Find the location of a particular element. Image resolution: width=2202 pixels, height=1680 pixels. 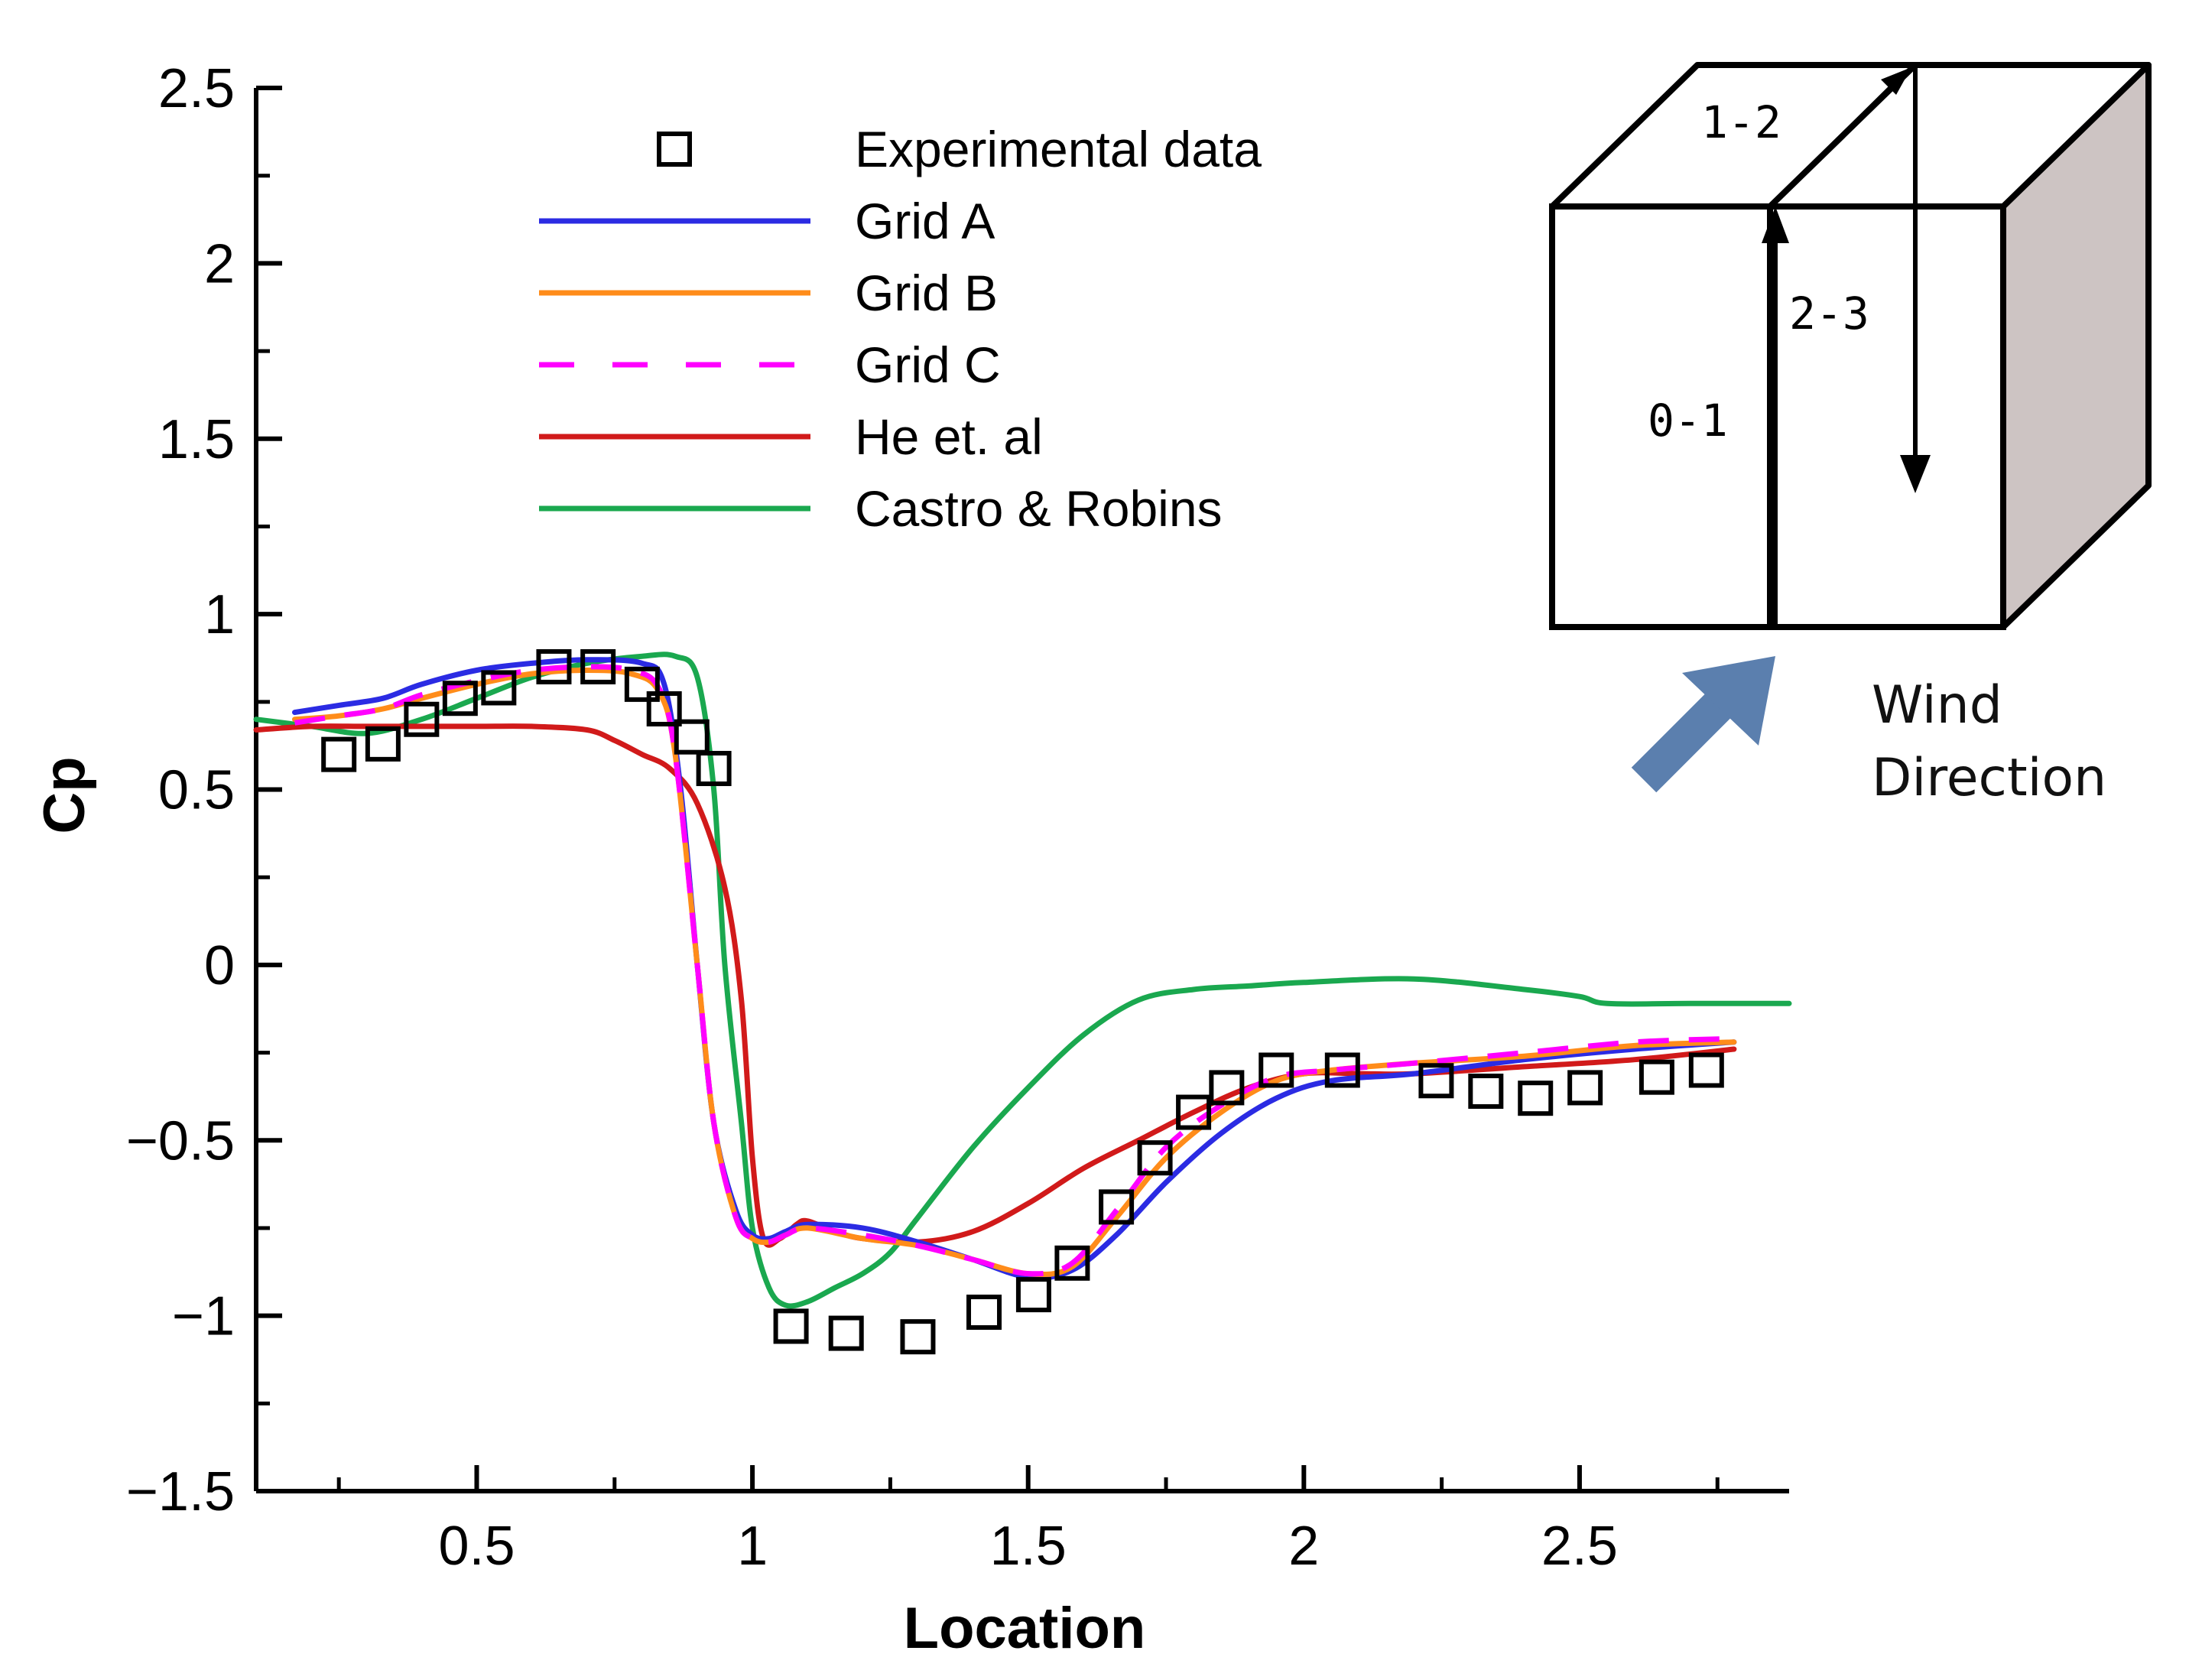

segment-label-1-2: 1-2 is located at coordinates (1741, 122).